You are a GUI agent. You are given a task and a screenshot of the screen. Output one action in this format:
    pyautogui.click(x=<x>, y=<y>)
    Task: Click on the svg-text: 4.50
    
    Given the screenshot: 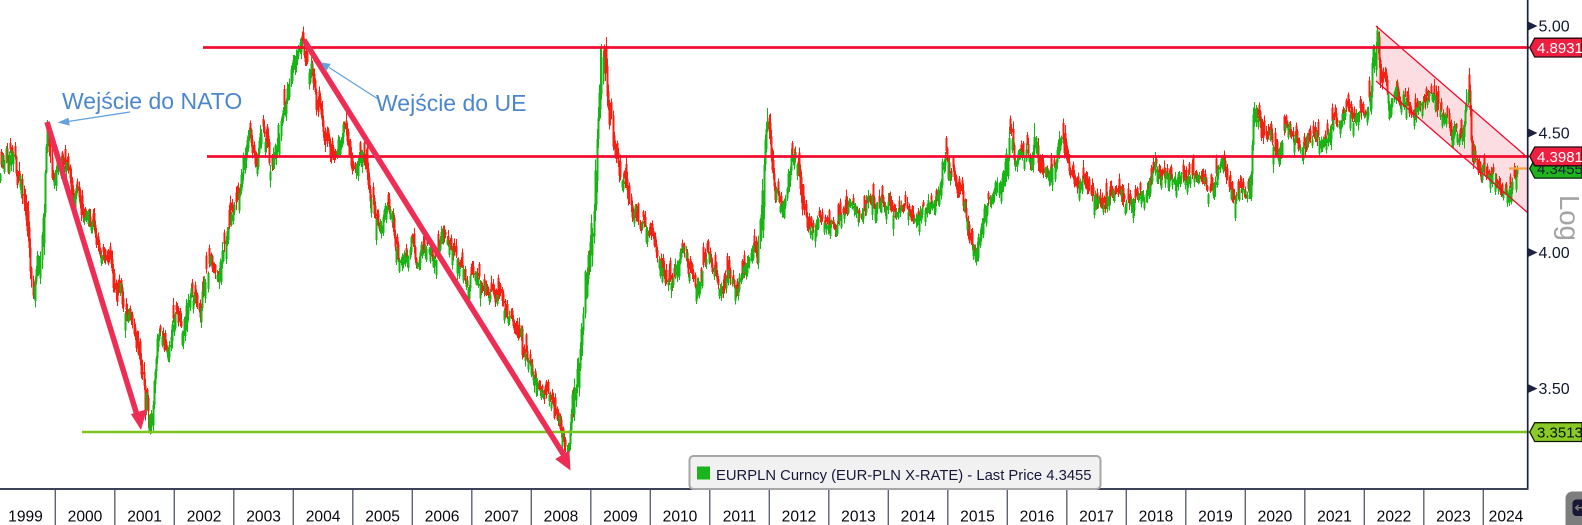 What is the action you would take?
    pyautogui.click(x=1554, y=134)
    